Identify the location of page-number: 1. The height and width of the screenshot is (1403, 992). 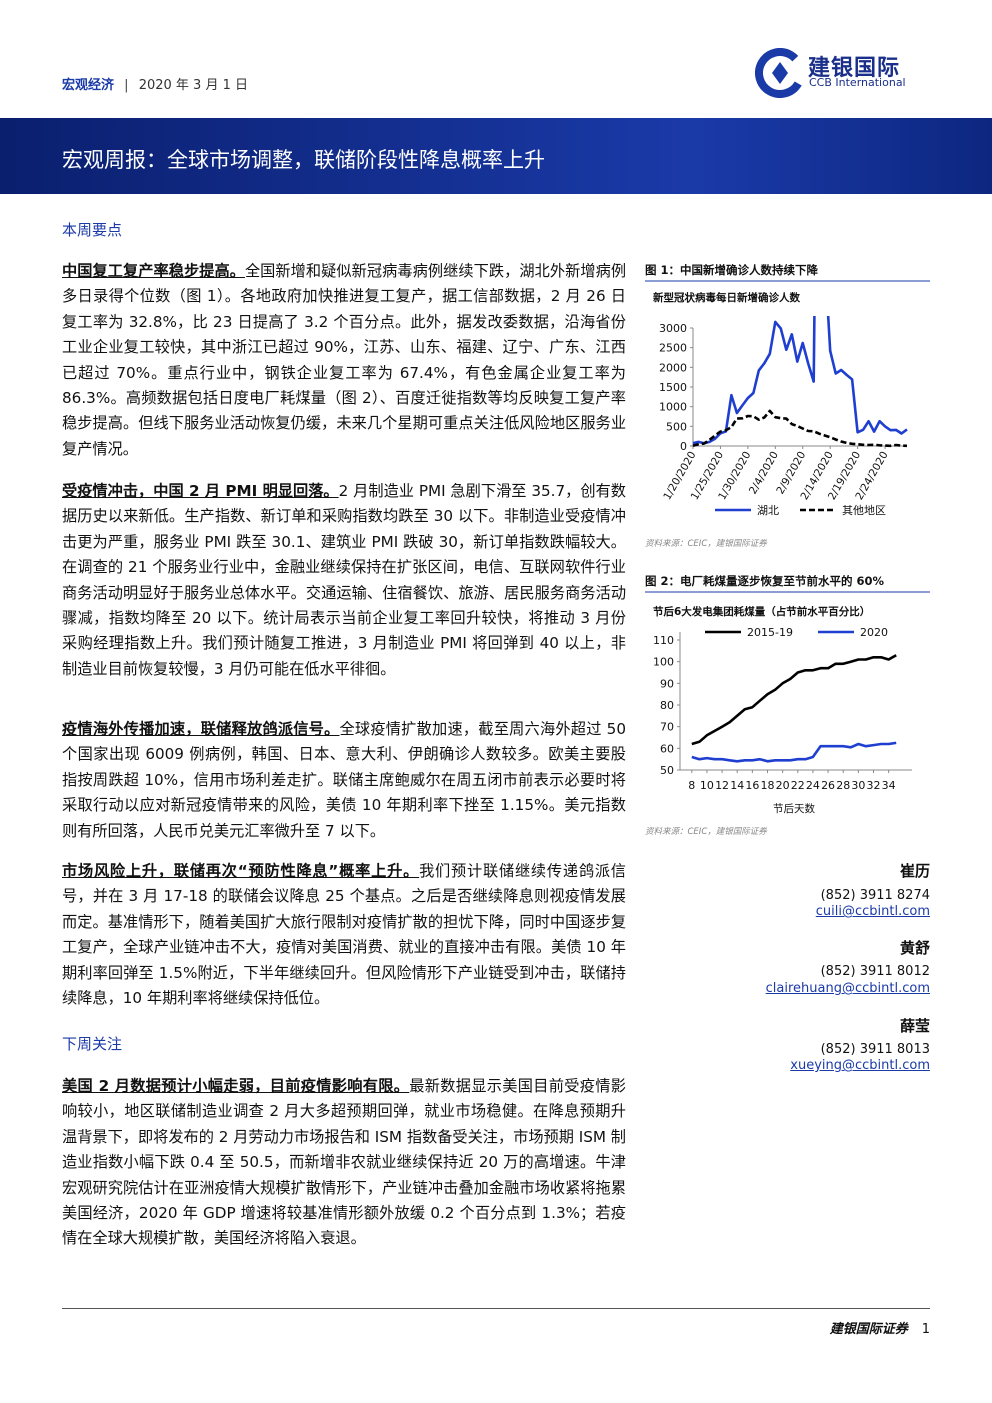
(925, 1329).